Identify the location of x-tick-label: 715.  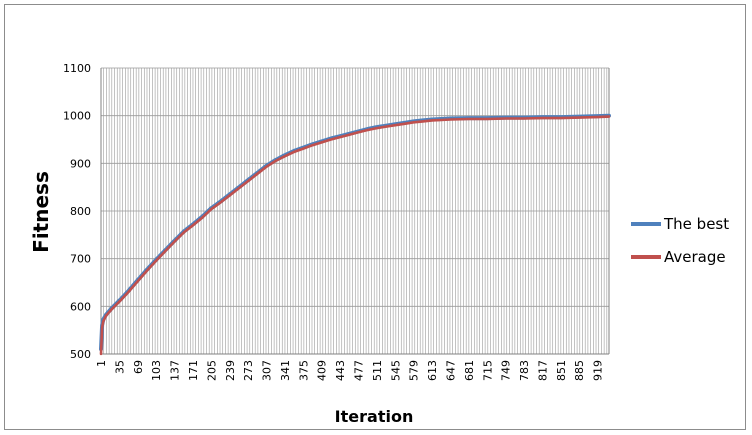
(487, 370).